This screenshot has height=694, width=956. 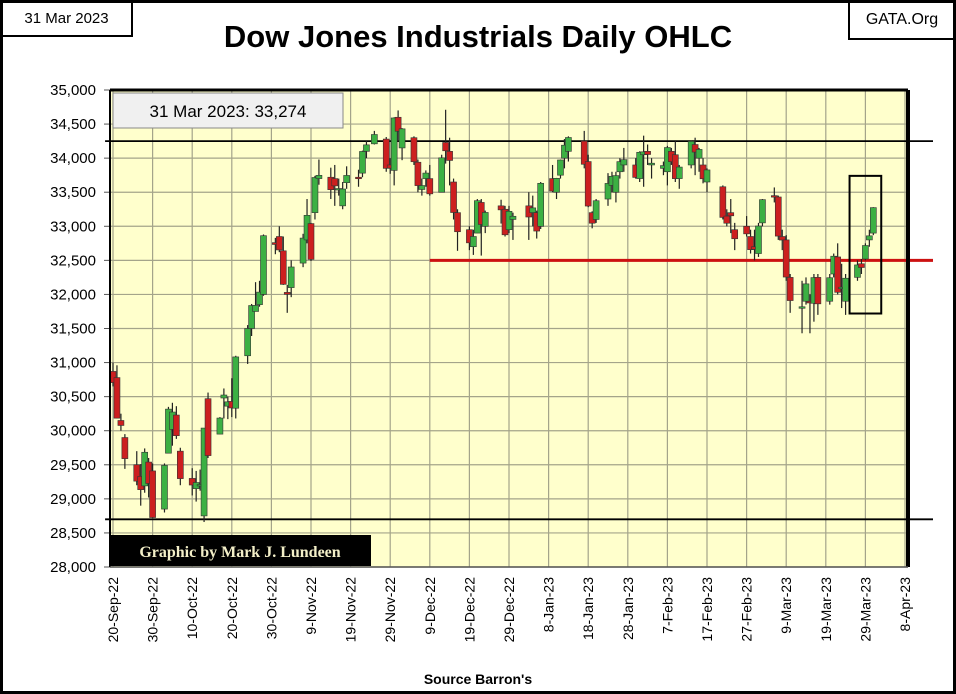 What do you see at coordinates (73, 192) in the screenshot?
I see `y-tick-label: 33,500` at bounding box center [73, 192].